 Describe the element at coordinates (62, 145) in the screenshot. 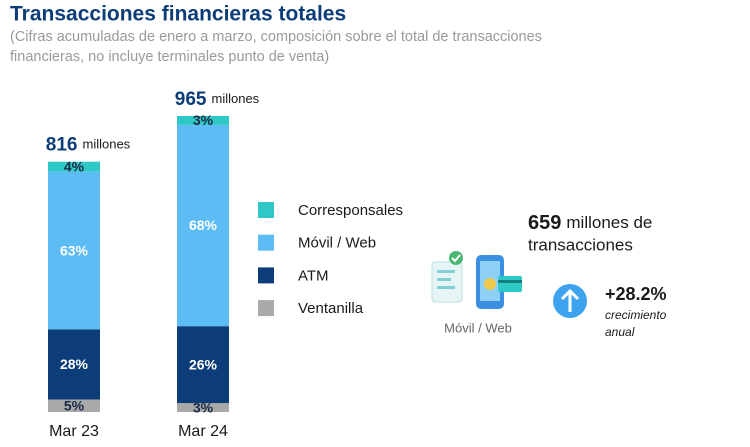

I see `total-value: 816` at that location.